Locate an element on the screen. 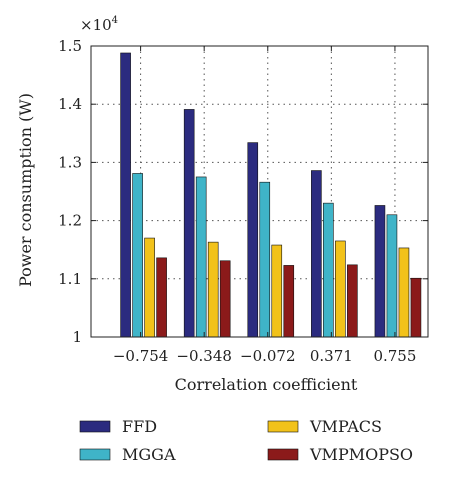 The image size is (474, 481). x-tick-label: −0.348 is located at coordinates (204, 356).